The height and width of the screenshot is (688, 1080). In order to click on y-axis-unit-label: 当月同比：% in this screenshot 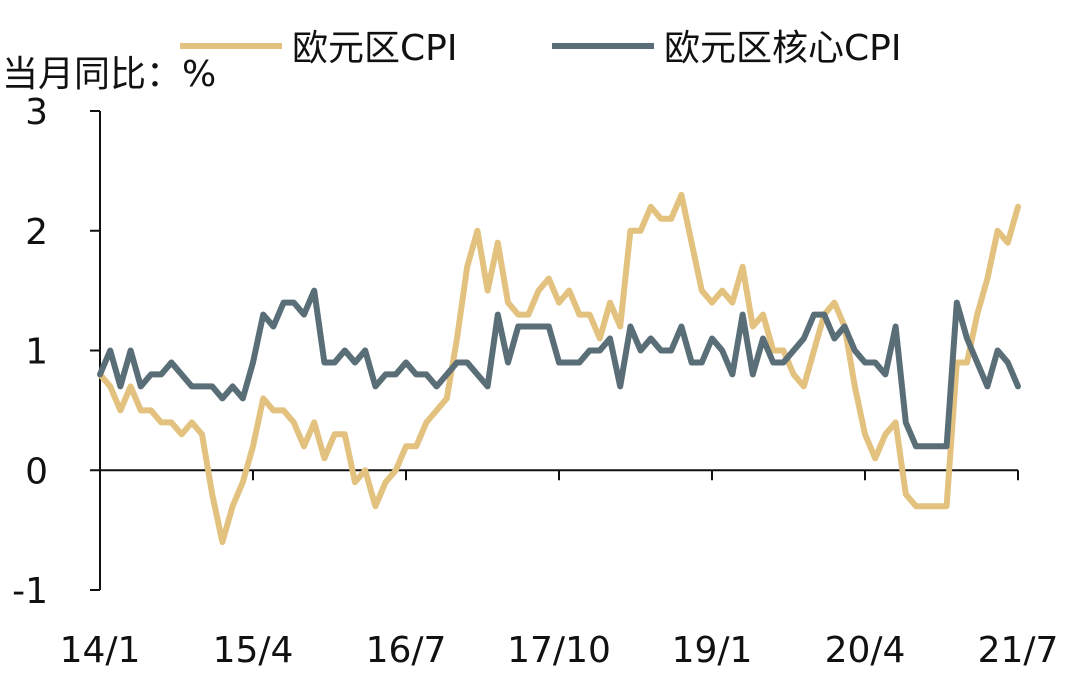, I will do `click(109, 74)`.